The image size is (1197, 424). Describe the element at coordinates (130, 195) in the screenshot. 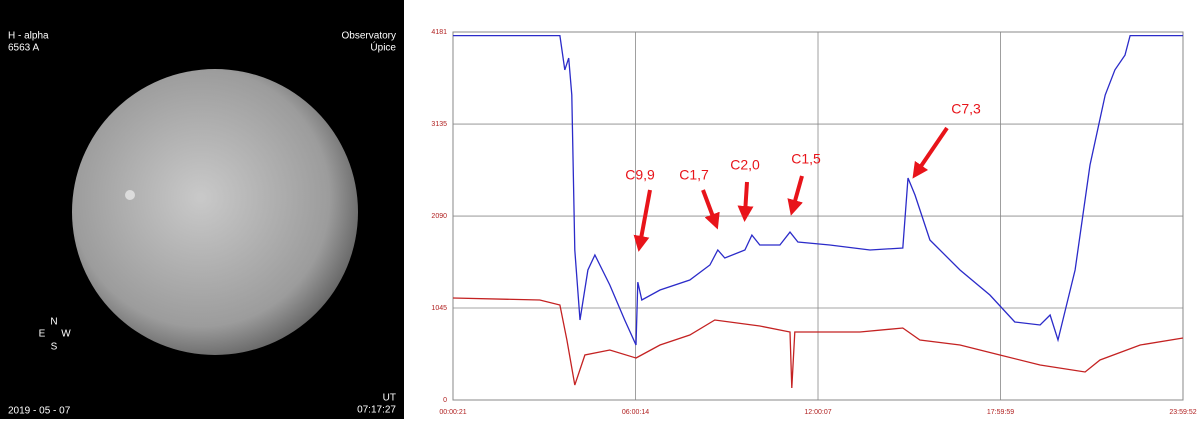

I see `active-region` at that location.